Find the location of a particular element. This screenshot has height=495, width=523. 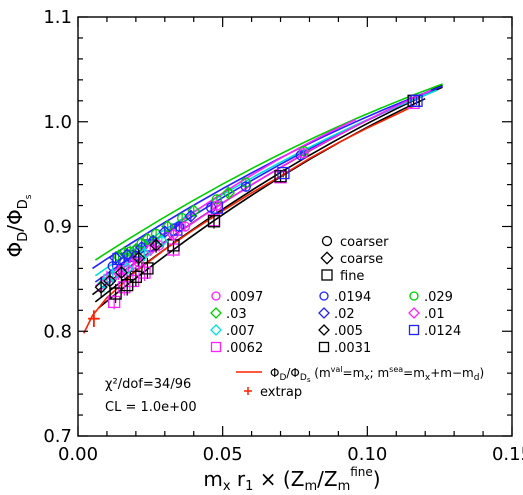

mass-legend-item: .0124 is located at coordinates (434, 331).